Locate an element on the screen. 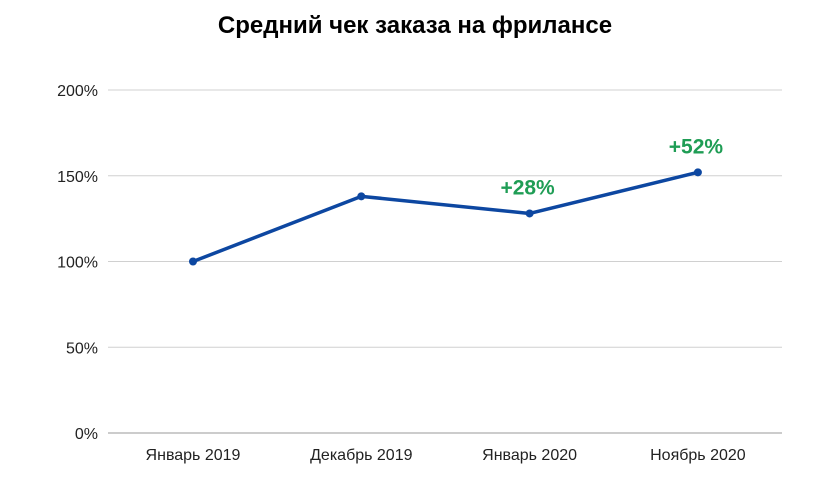 This screenshot has height=477, width=830. y-tick-label: 0% is located at coordinates (86, 434).